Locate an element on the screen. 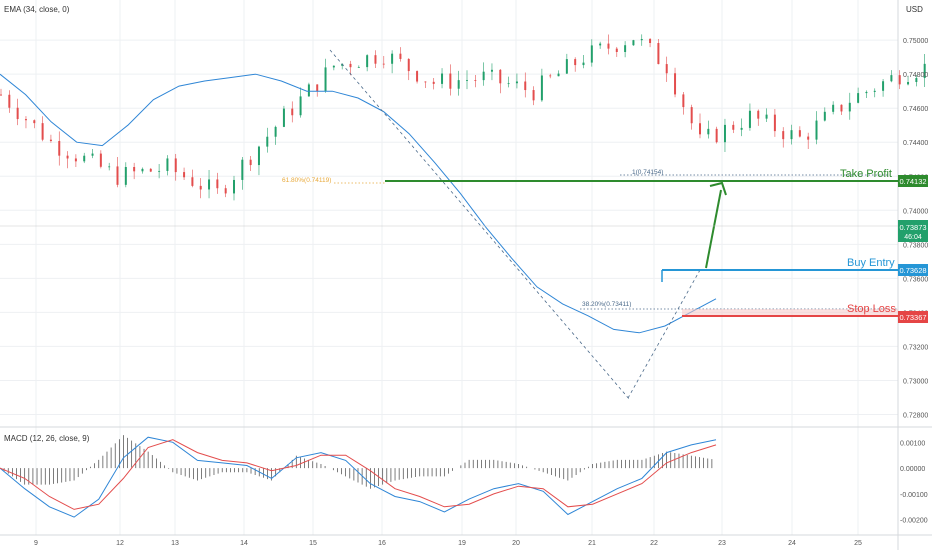  stop-loss-zone is located at coordinates (790, 313).